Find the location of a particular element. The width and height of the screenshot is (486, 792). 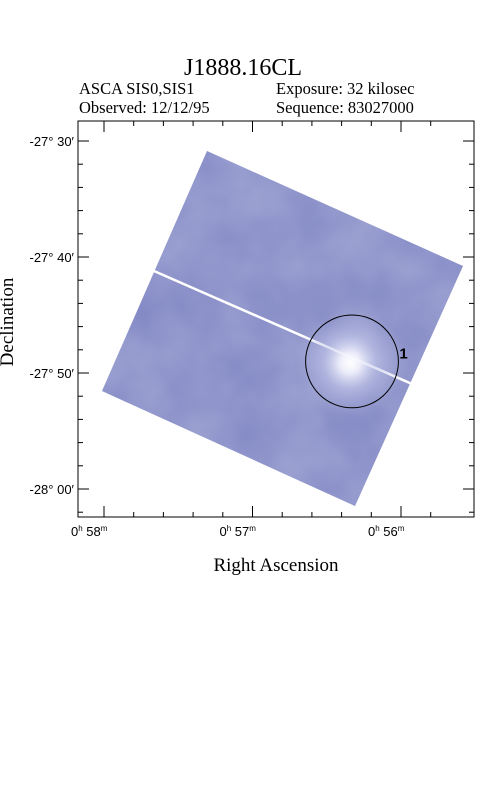

chart-title: J1888.16CL is located at coordinates (242, 68).